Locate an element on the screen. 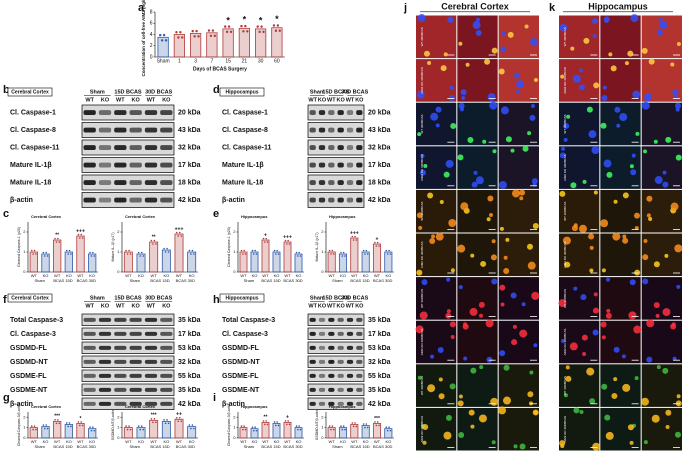  chart-title: Hippocampus is located at coordinates (254, 406).